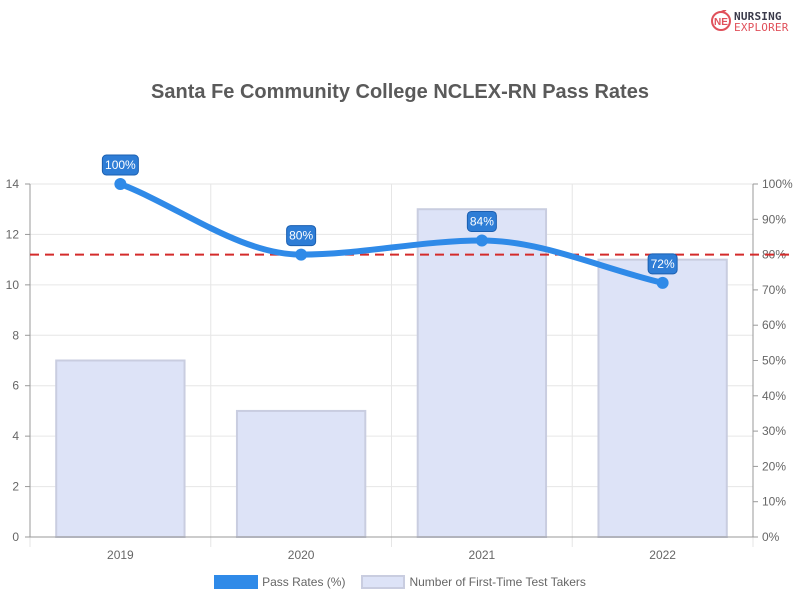 The image size is (800, 600). I want to click on pass-rate-point-2019, so click(120, 184).